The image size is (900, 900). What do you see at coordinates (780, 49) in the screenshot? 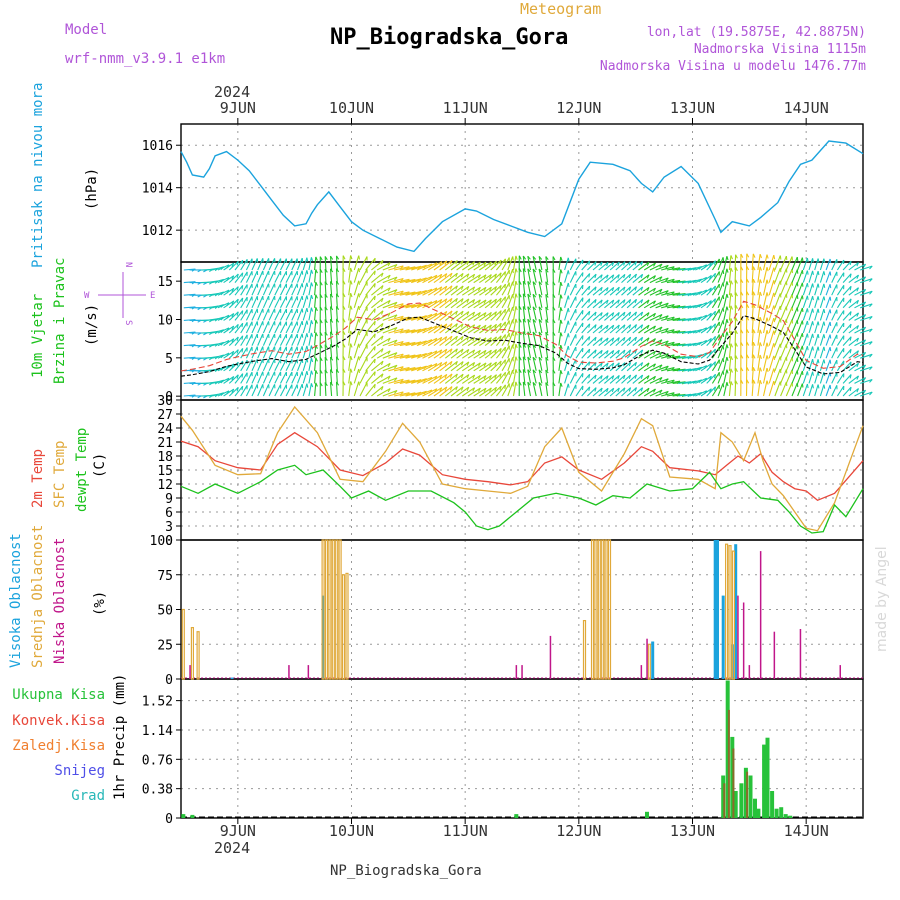
I see `elevation-text: Nadmorska Visina 1115m` at bounding box center [780, 49].